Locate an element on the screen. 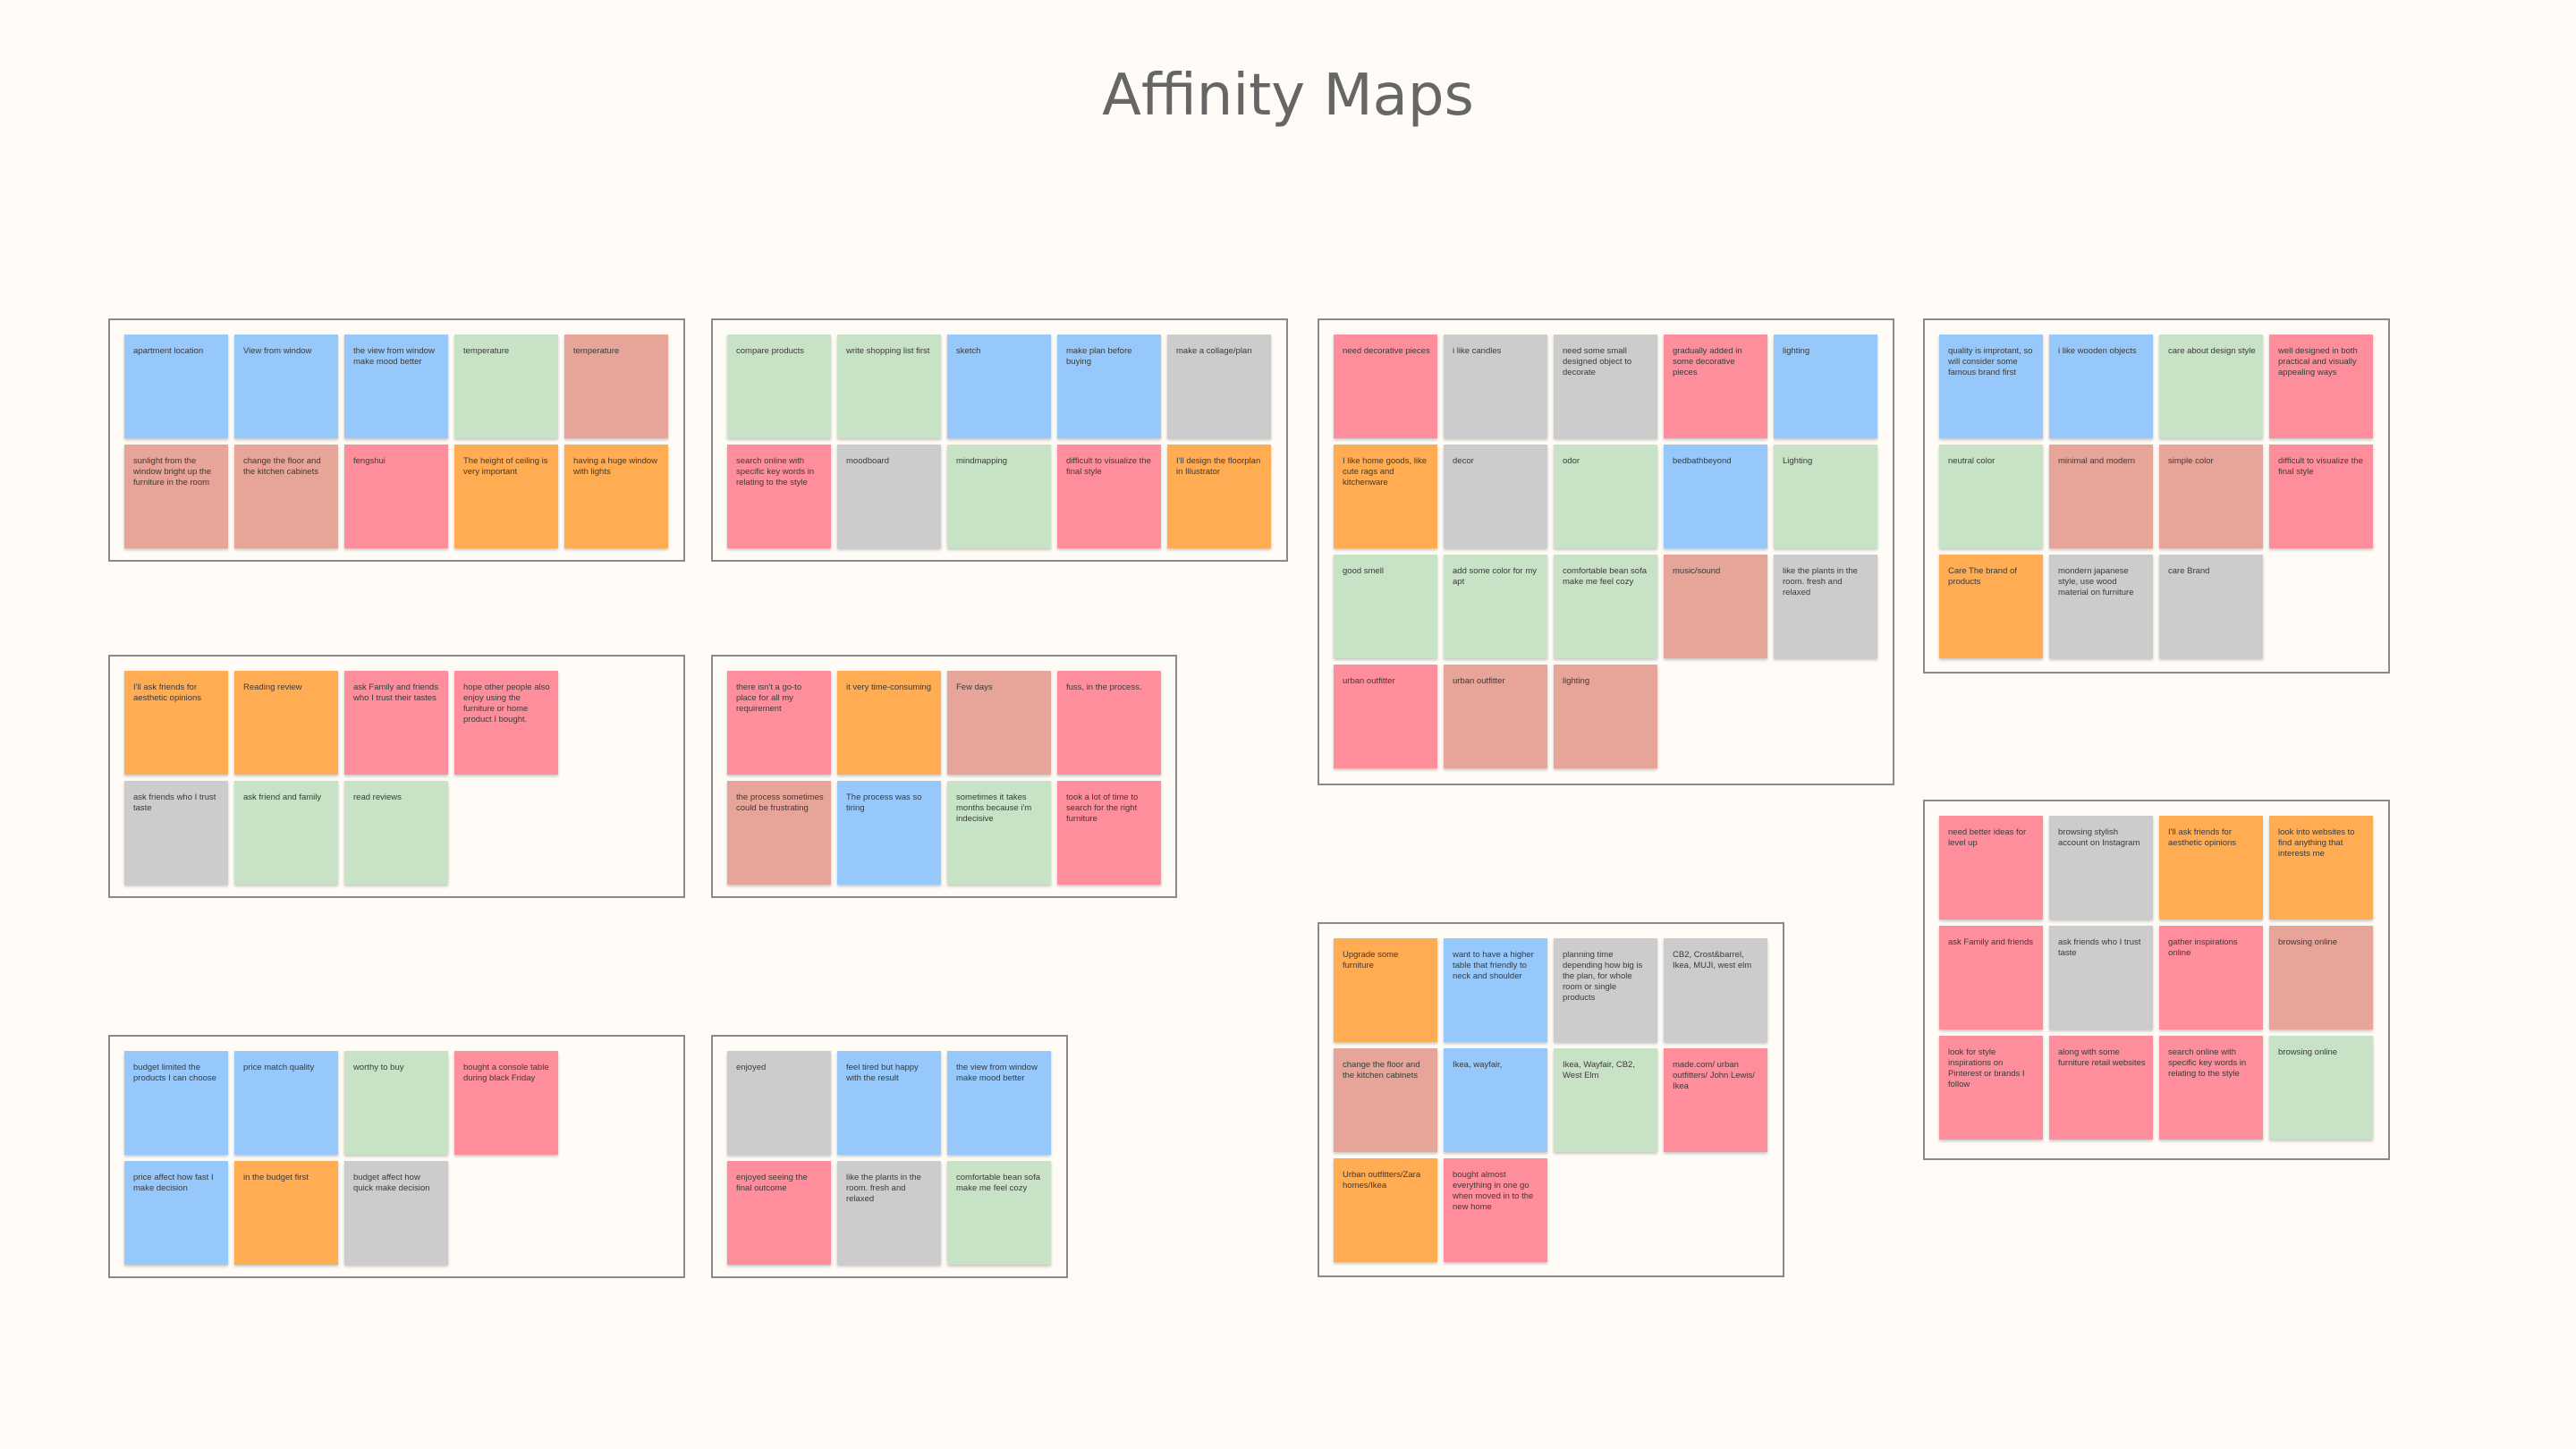 This screenshot has height=1449, width=2576. sticky-note: Upgrade some furniture is located at coordinates (1385, 990).